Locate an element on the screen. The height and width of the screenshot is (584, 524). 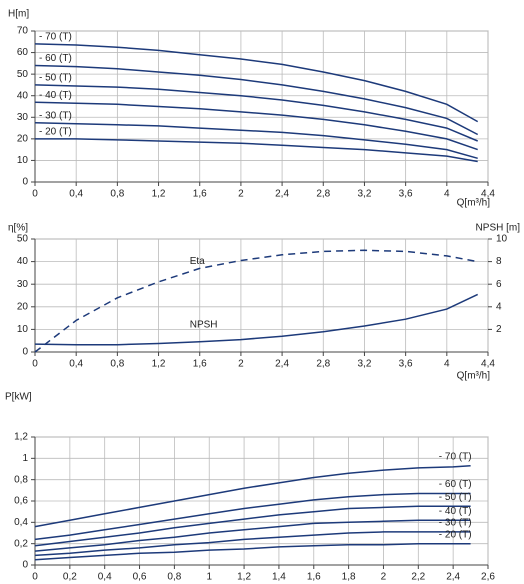
y2-axis-title: NPSH [m] is located at coordinates (498, 228).